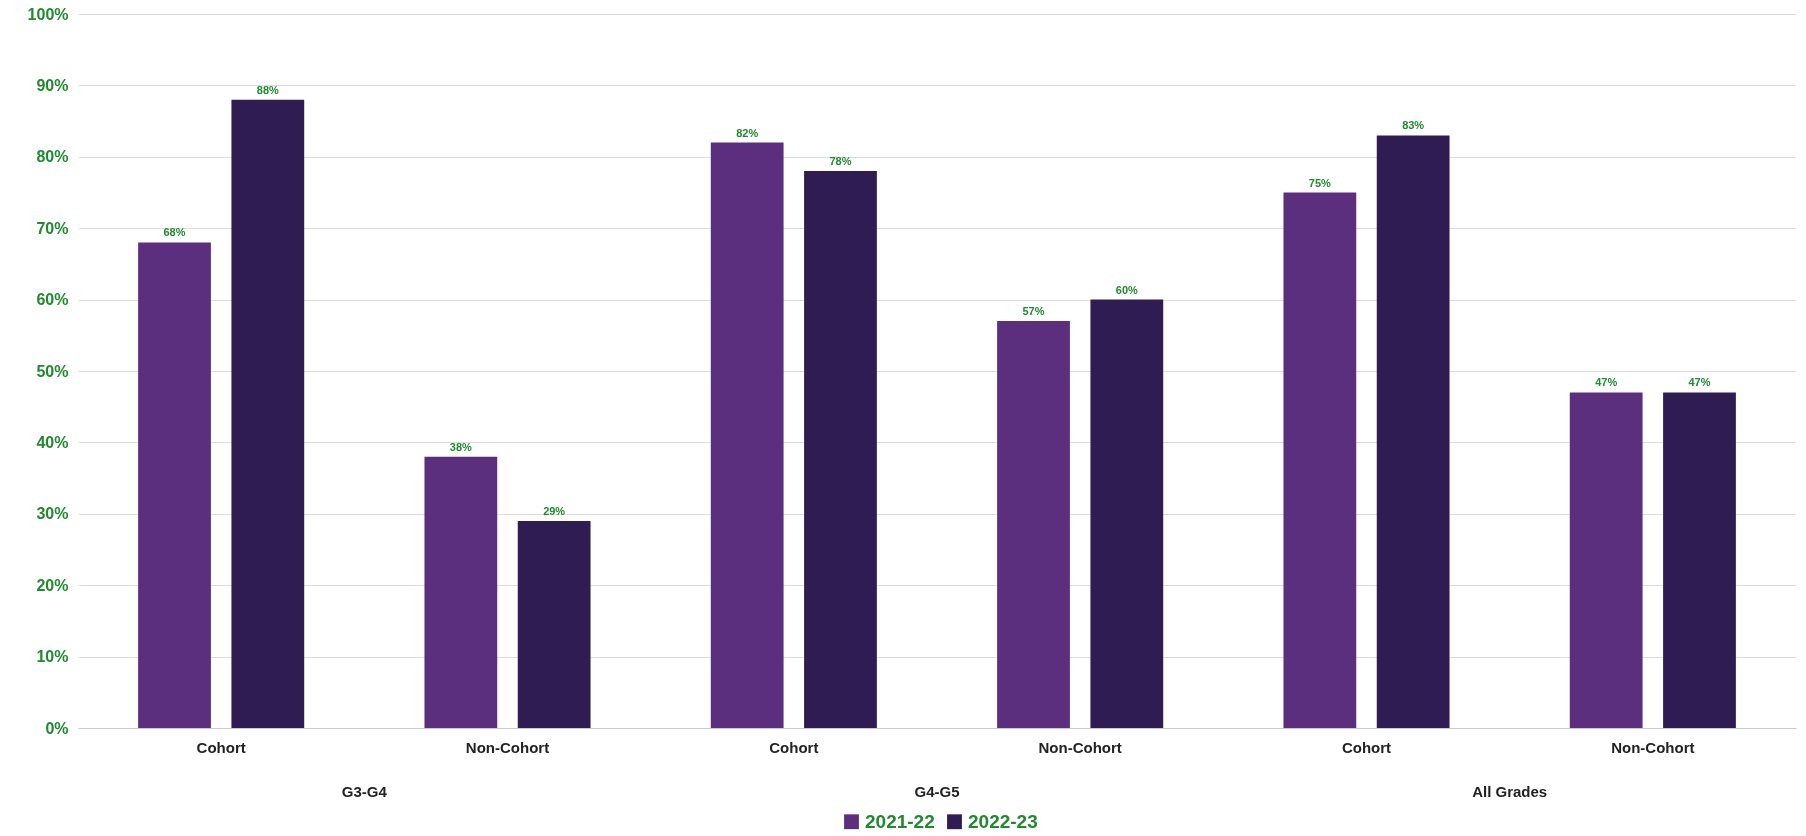 This screenshot has width=1806, height=836. Describe the element at coordinates (52, 157) in the screenshot. I see `y-tick-label: 80%` at that location.